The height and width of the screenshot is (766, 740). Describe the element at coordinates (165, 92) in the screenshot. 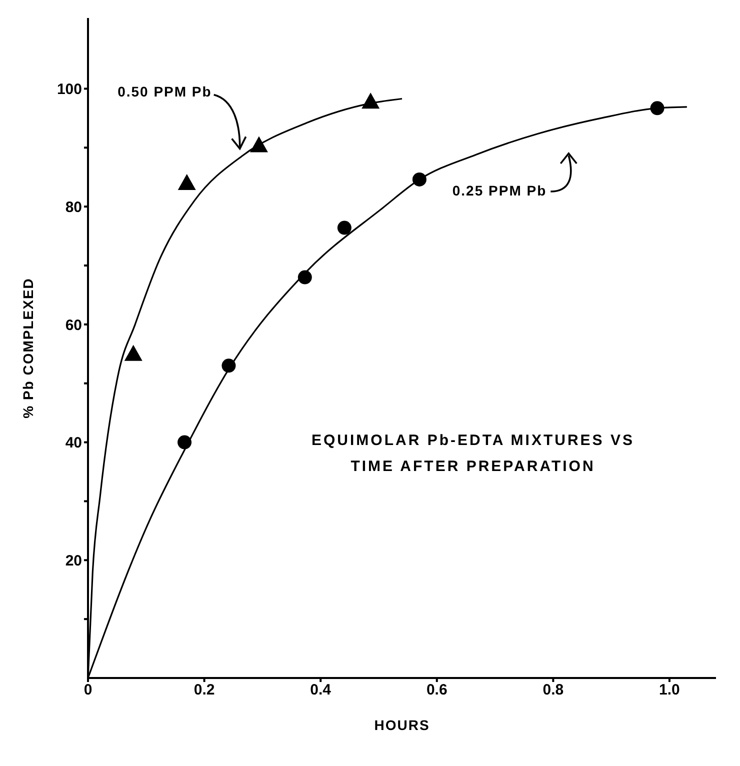

I see `text: 0.50 PPM Pb` at that location.